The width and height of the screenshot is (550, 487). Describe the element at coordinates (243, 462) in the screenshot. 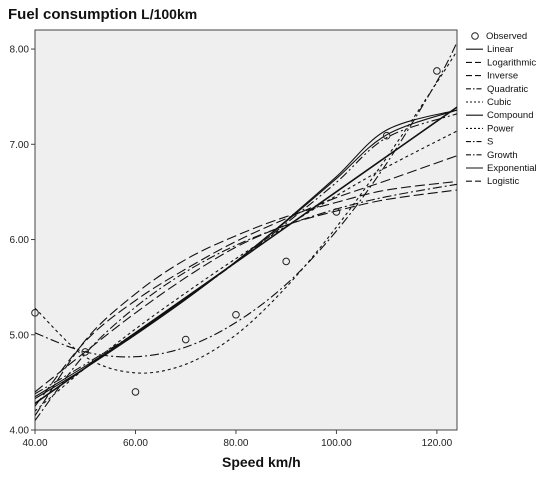

I see `x-axis-label: Speed` at that location.